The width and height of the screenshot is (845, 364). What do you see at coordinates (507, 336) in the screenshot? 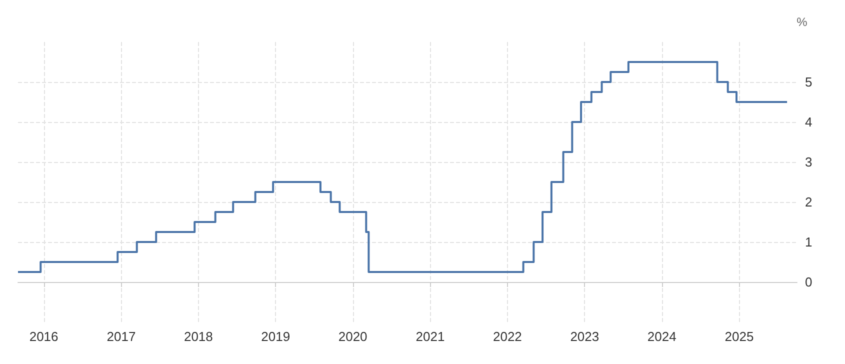
I see `x-tick-label: 2022` at bounding box center [507, 336].